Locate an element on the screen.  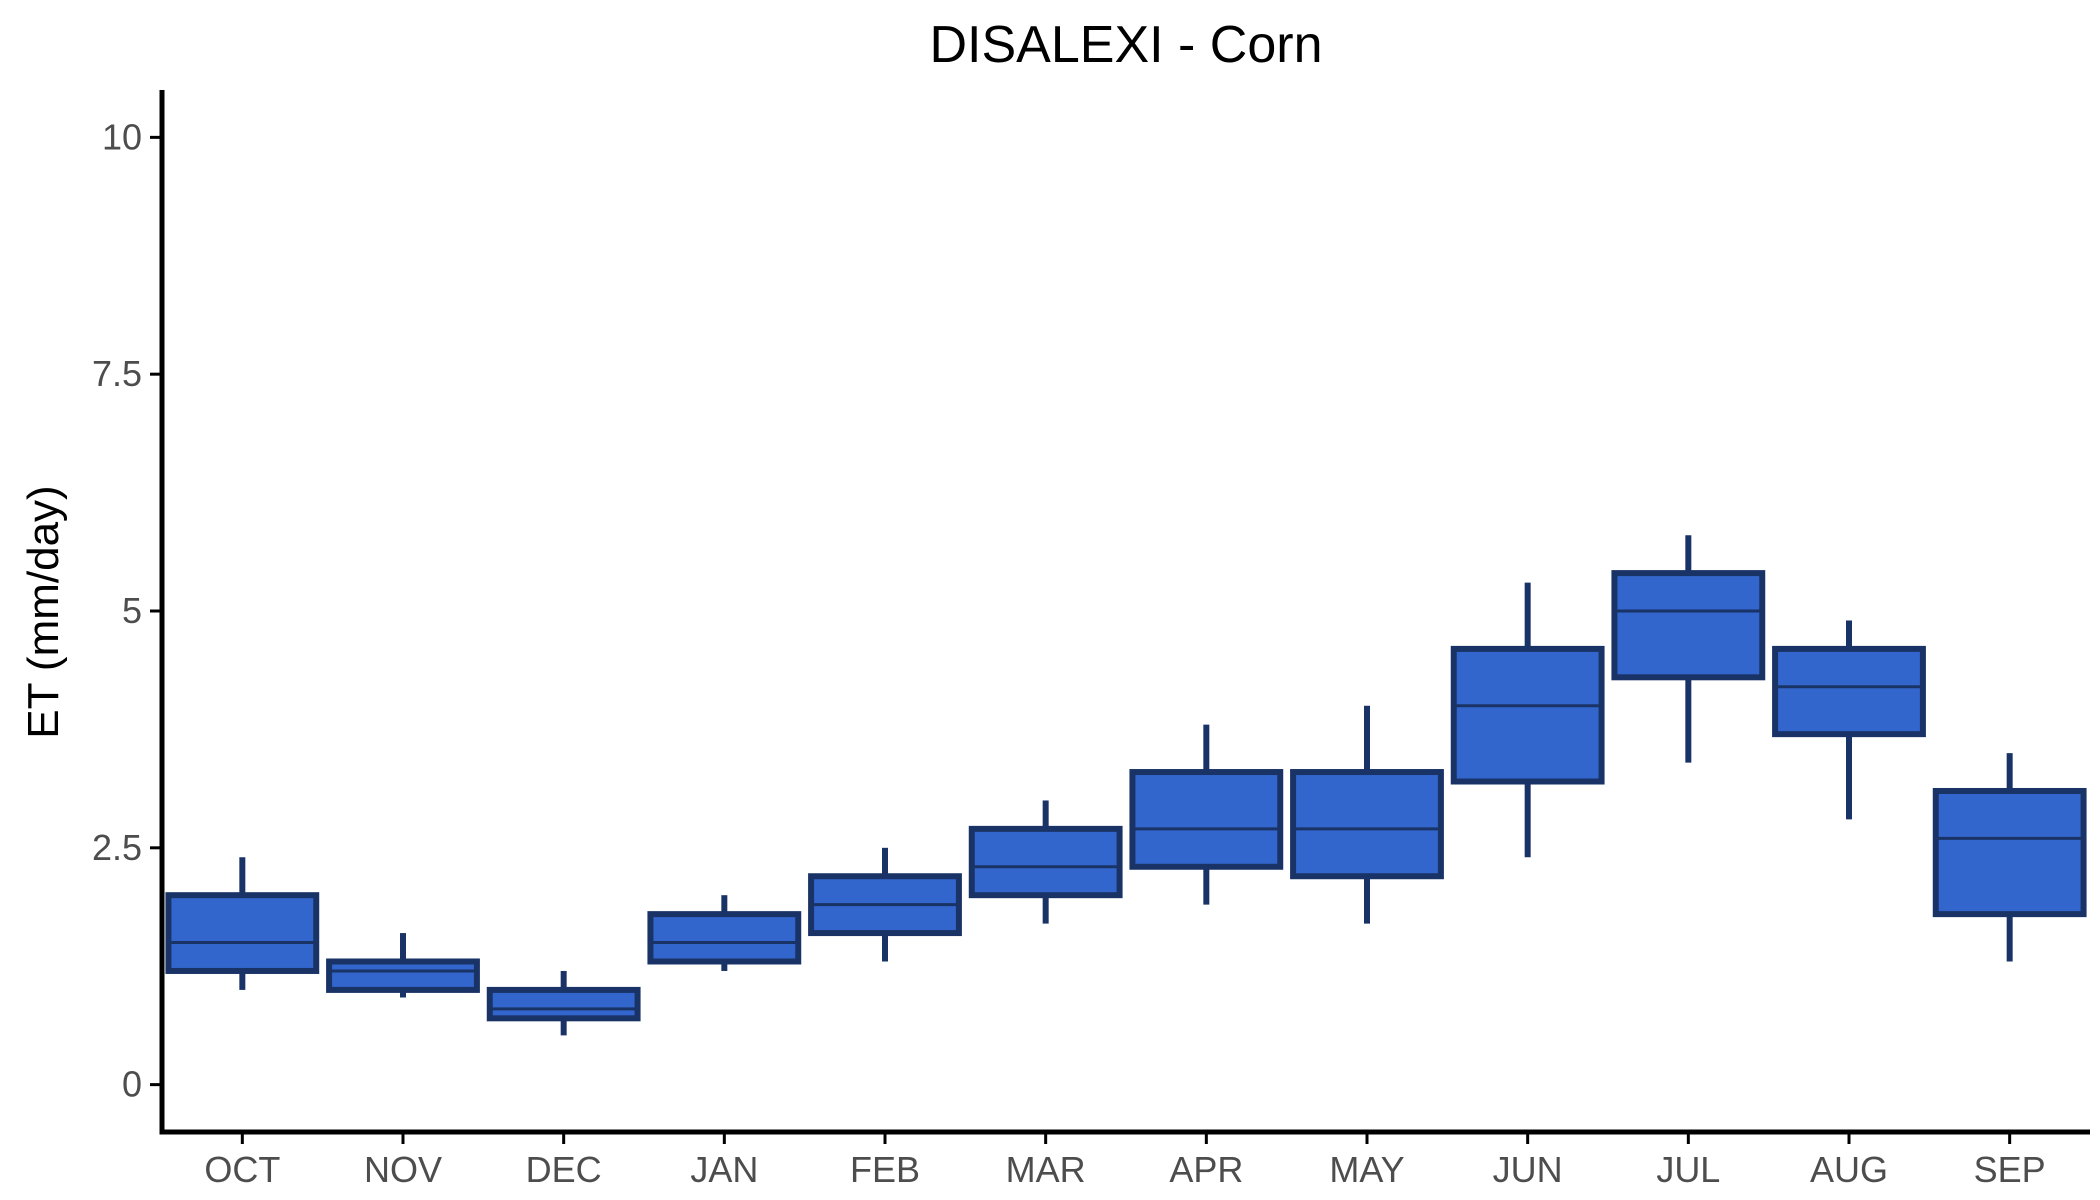
x-axis-ticks: OCT NOV DEC JAN FEB MAR APR MAY JUN JUL AUG SEP is located at coordinates (1125, 1161).